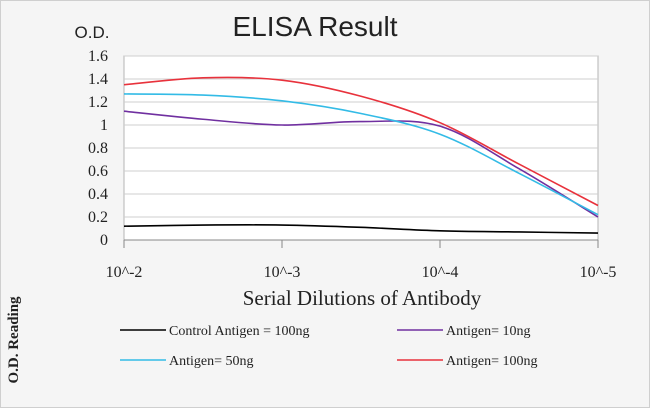 The height and width of the screenshot is (408, 650). Describe the element at coordinates (124, 272) in the screenshot. I see `x-tick-label: 10^-2` at that location.